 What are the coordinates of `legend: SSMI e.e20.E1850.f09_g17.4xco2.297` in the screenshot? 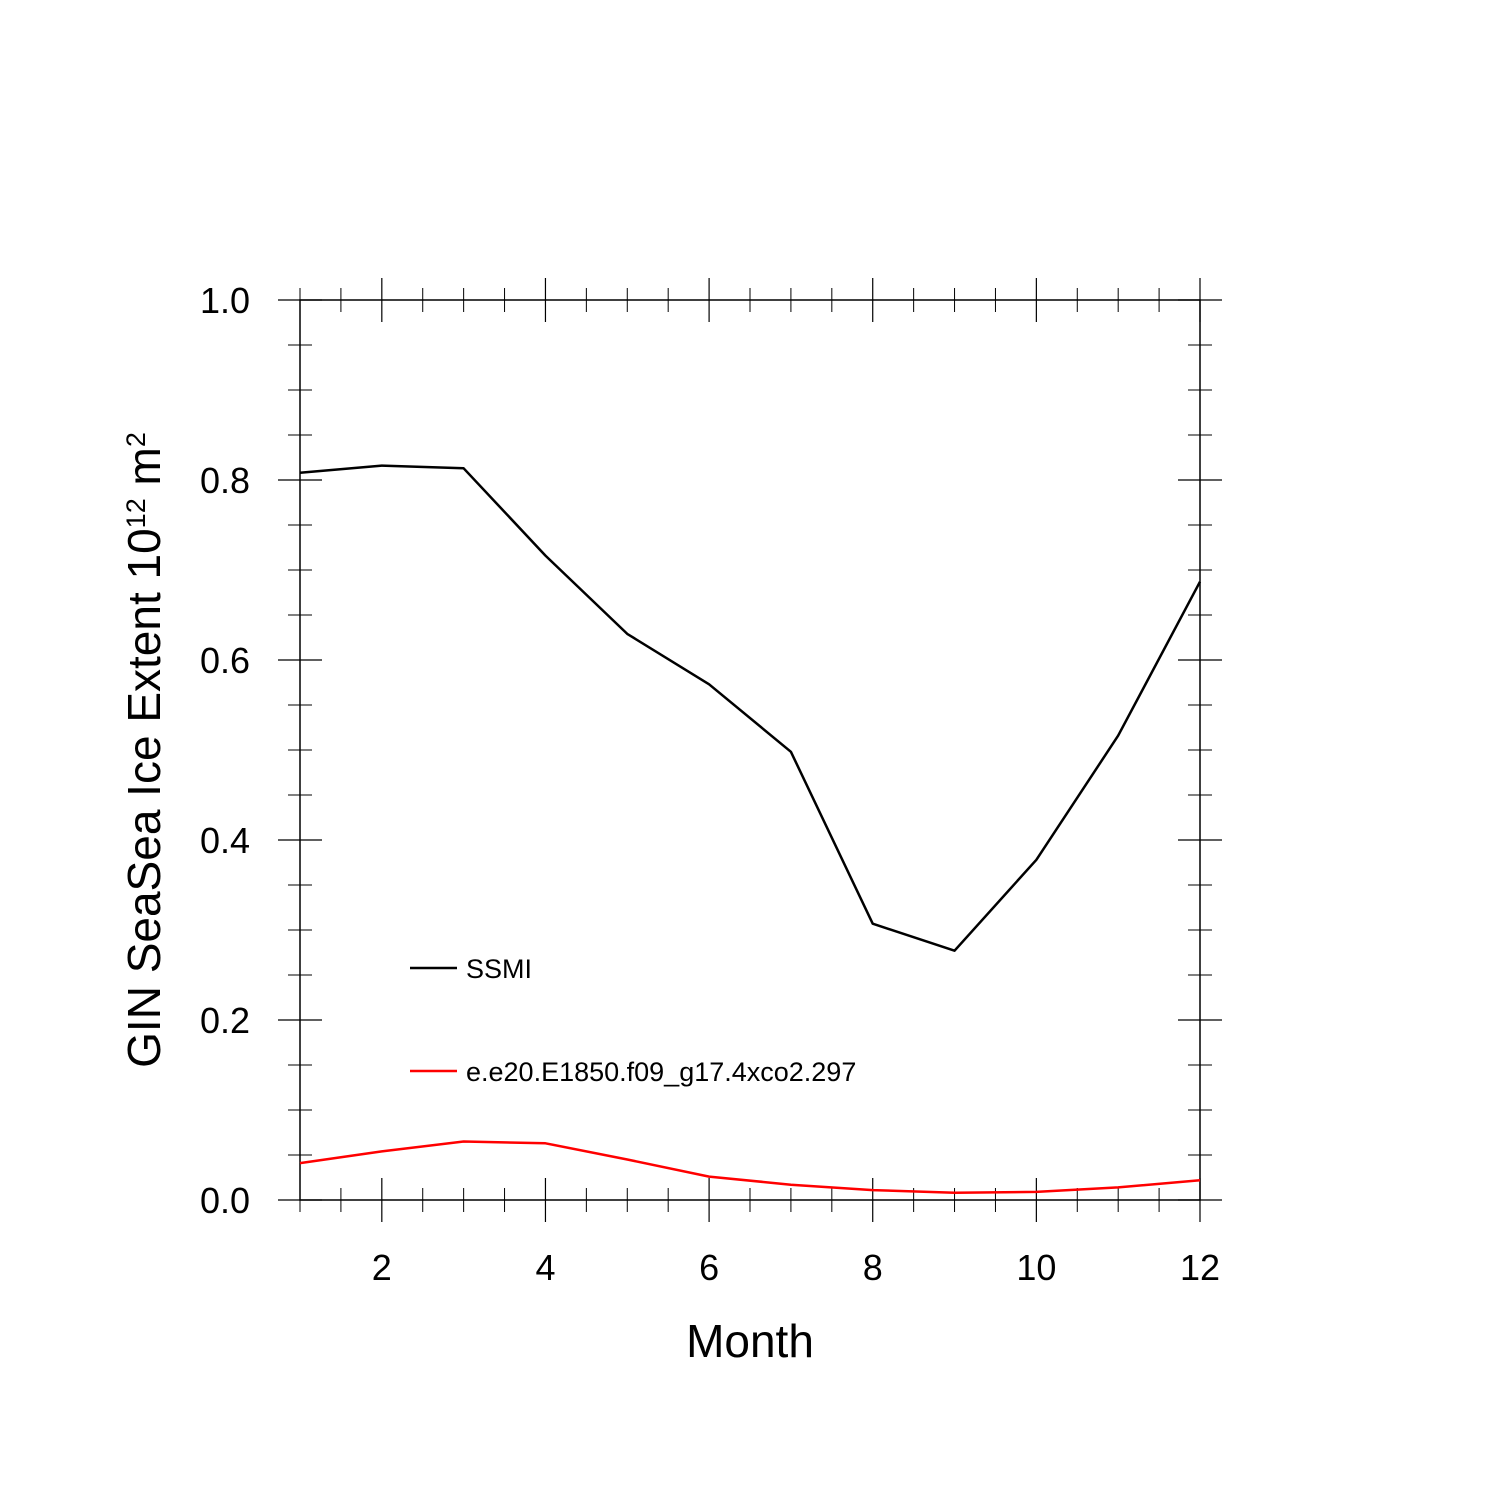 It's located at (633, 1020).